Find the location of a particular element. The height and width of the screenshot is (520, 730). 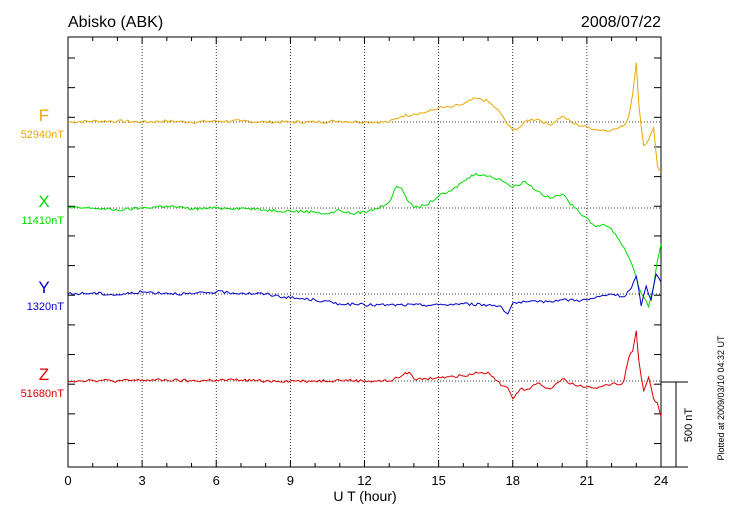

x-axis-label: U T (hour) is located at coordinates (364, 496).